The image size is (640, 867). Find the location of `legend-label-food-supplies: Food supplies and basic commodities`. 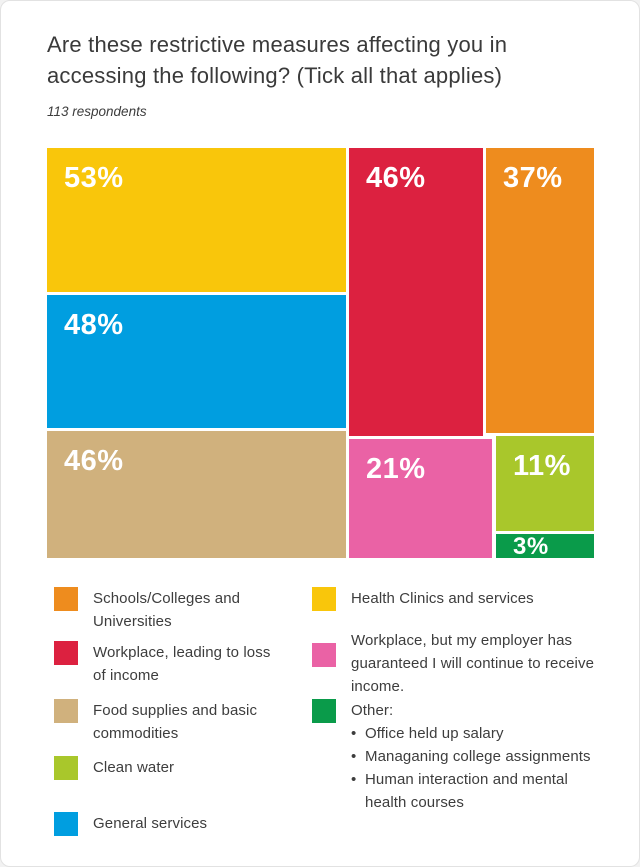

legend-label-food-supplies: Food supplies and basic commodities is located at coordinates (175, 722).